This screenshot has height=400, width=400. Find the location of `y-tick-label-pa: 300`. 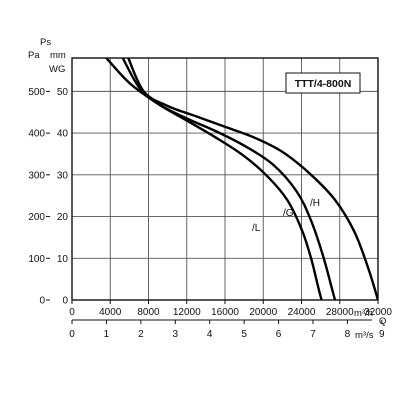

y-tick-label-pa: 300 is located at coordinates (36, 175).